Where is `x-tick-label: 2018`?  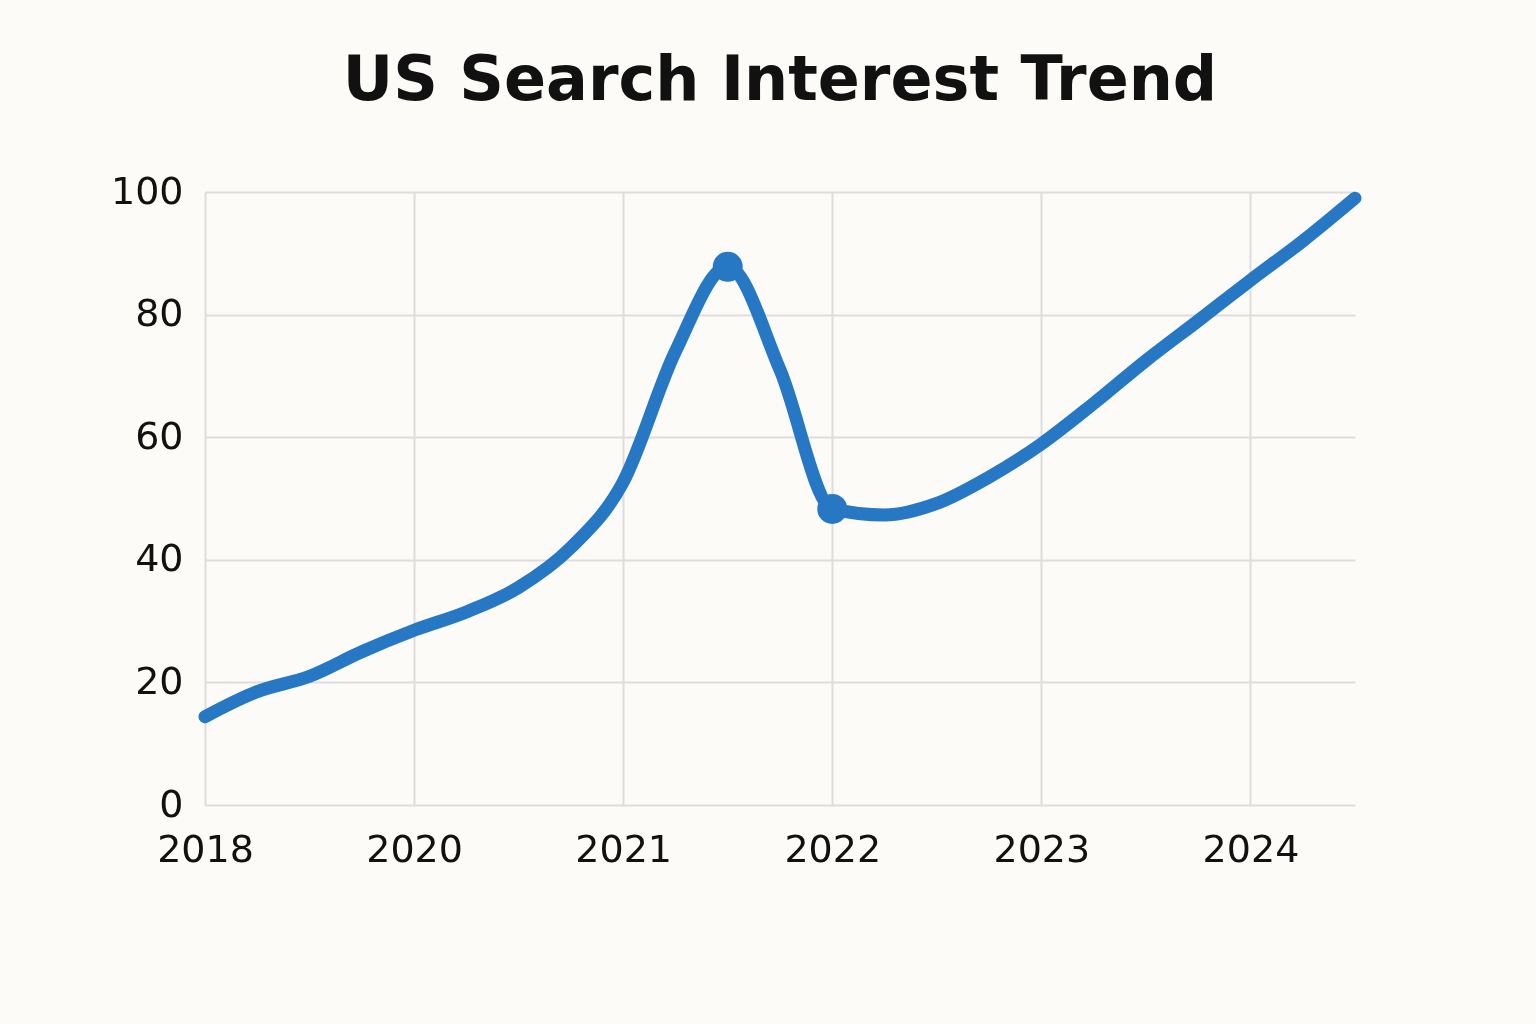 x-tick-label: 2018 is located at coordinates (205, 848).